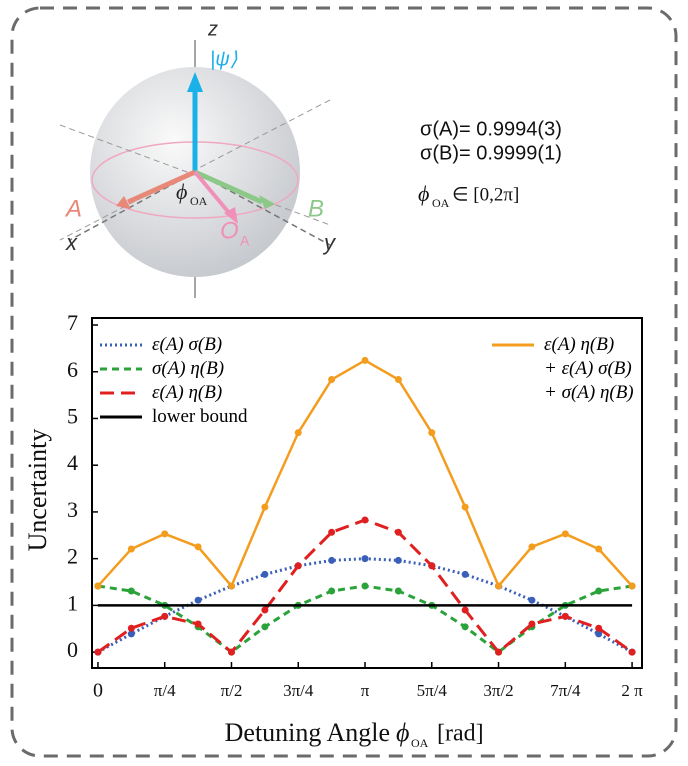 This screenshot has width=688, height=766. What do you see at coordinates (232, 690) in the screenshot?
I see `x-tick-label: π/2` at bounding box center [232, 690].